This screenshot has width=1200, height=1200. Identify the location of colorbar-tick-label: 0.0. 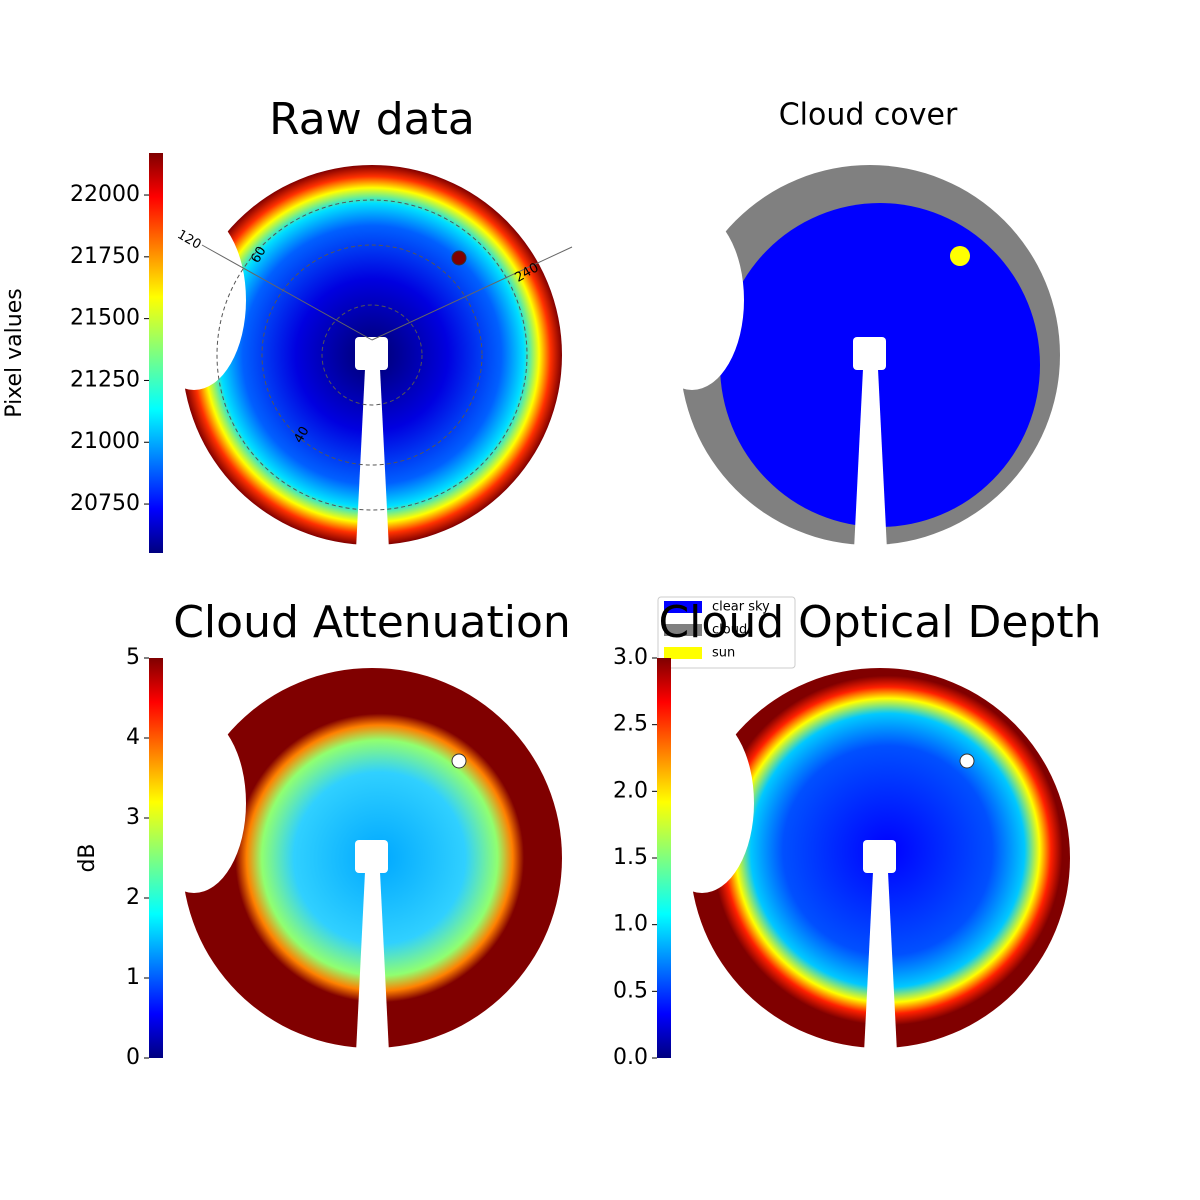
(630, 1057).